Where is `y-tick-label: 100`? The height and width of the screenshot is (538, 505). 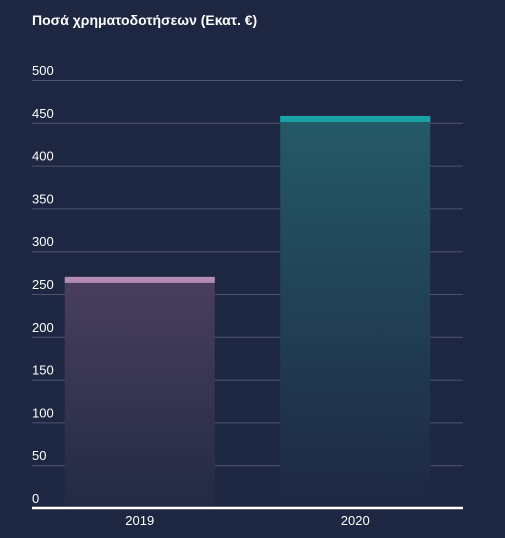
y-tick-label: 100 is located at coordinates (43, 412).